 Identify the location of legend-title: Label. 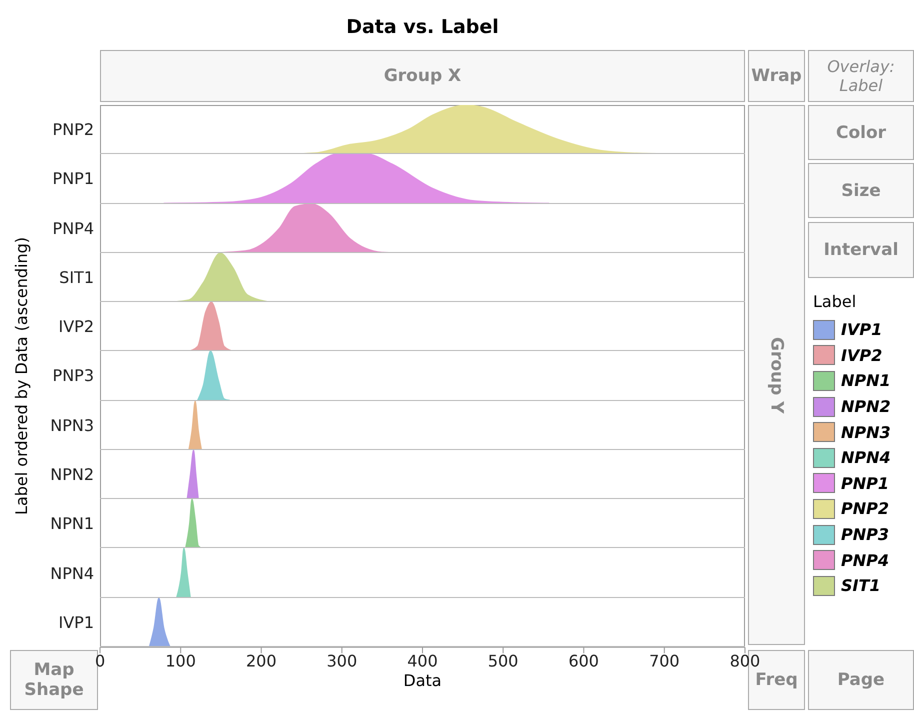
(835, 301).